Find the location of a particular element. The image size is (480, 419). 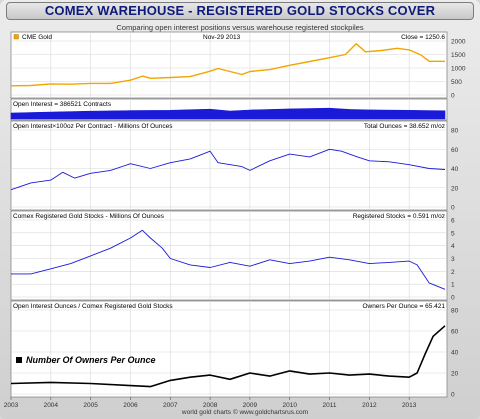

y-tick-label: 500 is located at coordinates (456, 82).